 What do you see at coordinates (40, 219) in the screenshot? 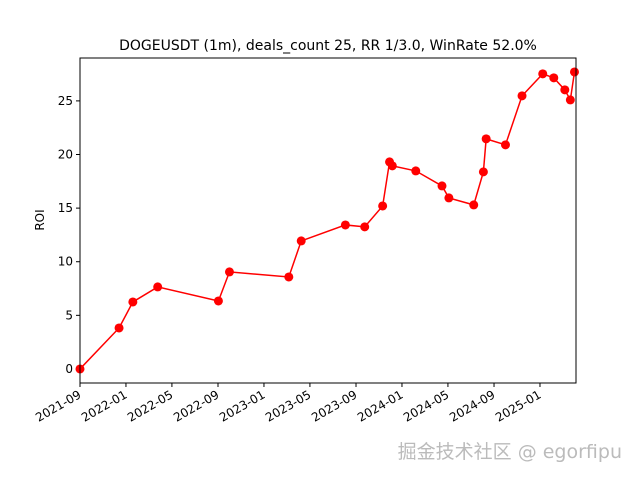
I see `y-axis-label: ROI` at bounding box center [40, 219].